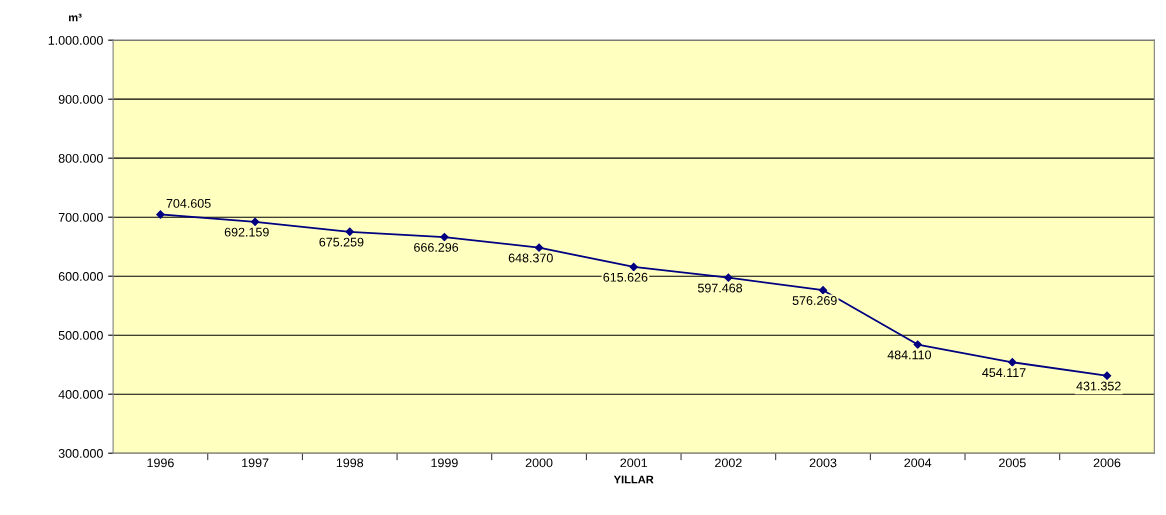 The width and height of the screenshot is (1166, 515). What do you see at coordinates (246, 232) in the screenshot?
I see `data-label: 692.159` at bounding box center [246, 232].